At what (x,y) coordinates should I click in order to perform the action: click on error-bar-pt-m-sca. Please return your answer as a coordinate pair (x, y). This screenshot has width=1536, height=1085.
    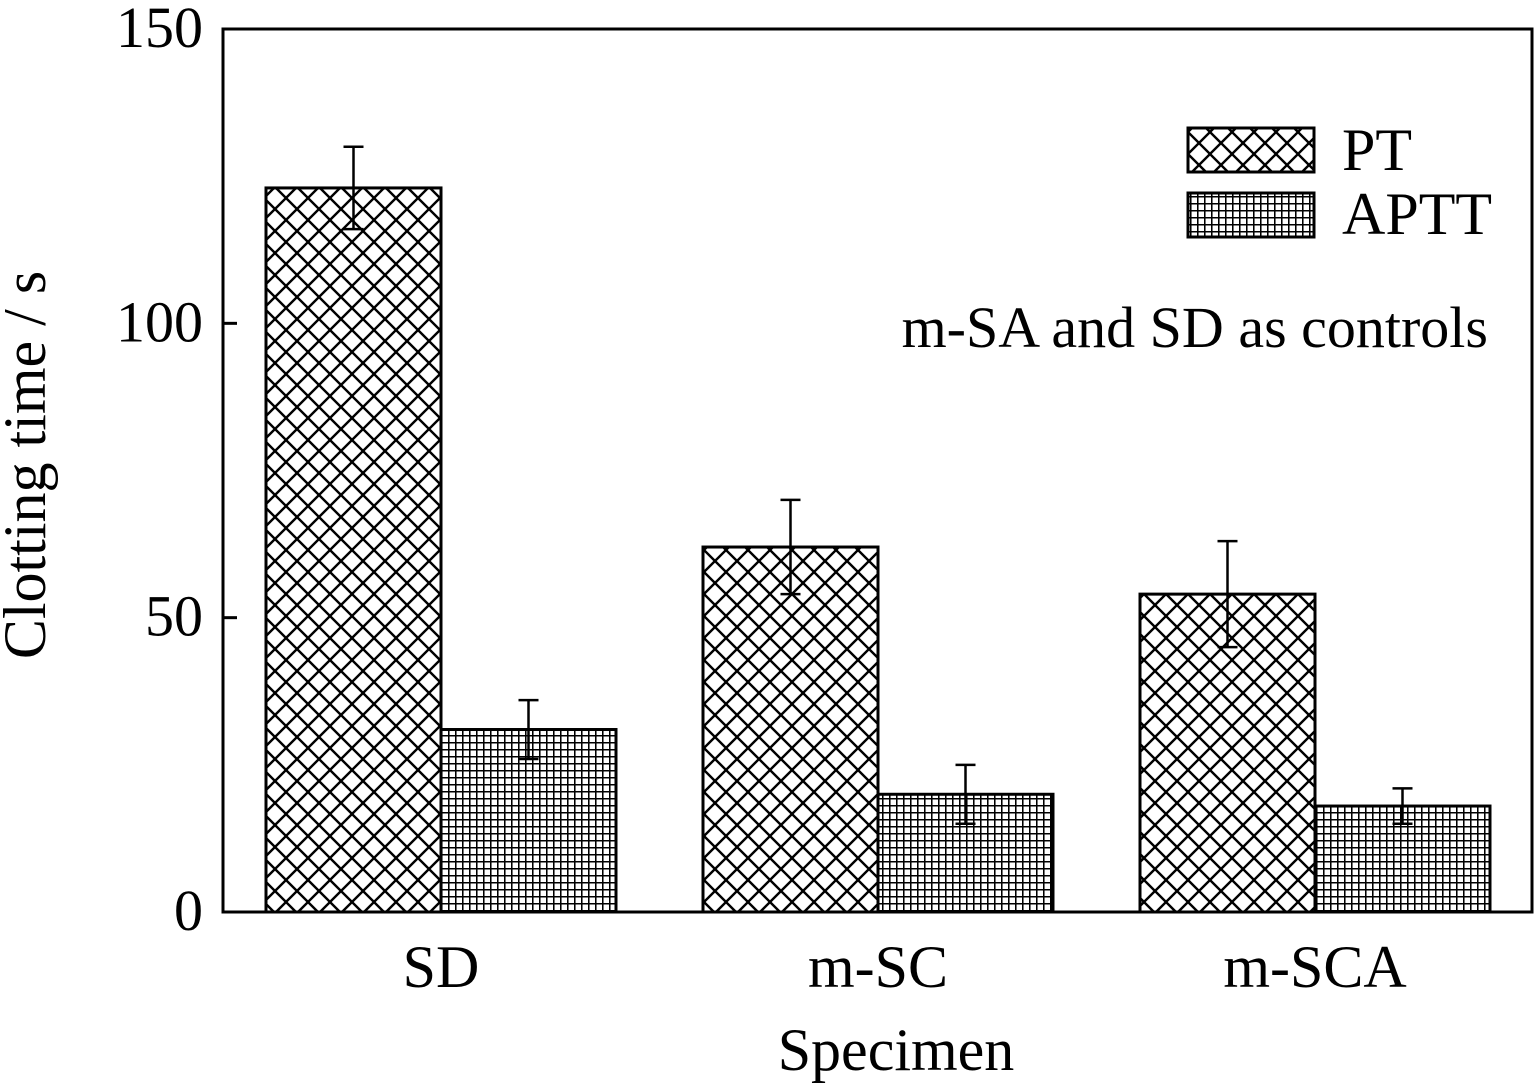
    Looking at the image, I should click on (1227, 594).